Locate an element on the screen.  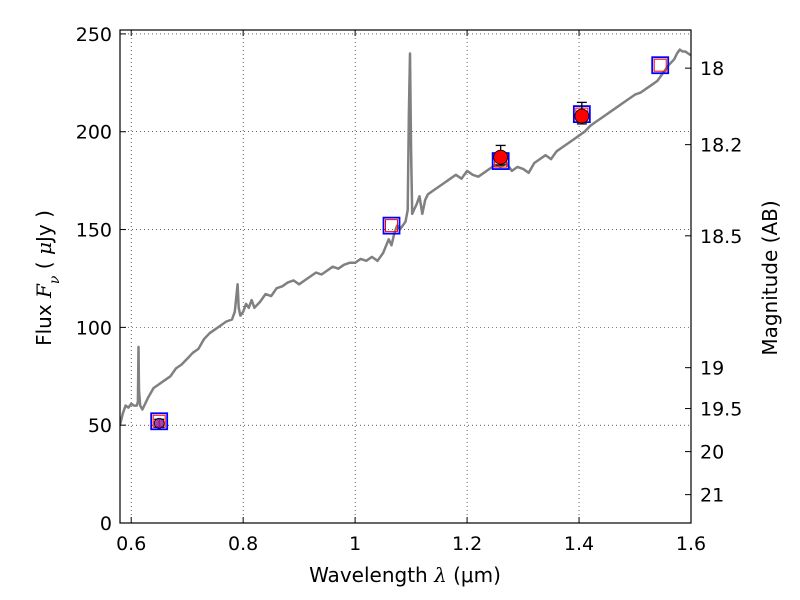
x-tick-label: 0.6 is located at coordinates (131, 544).